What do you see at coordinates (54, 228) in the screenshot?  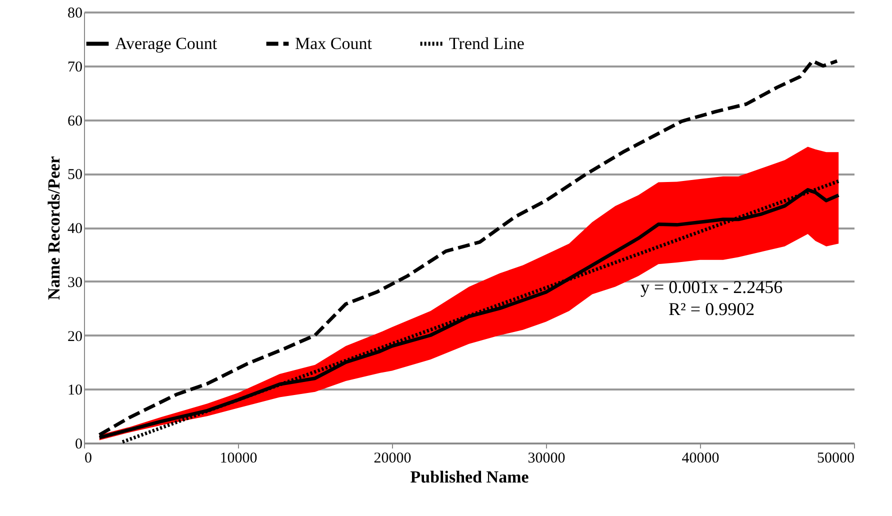 I see `y-axis-title: Name Records/Peer` at bounding box center [54, 228].